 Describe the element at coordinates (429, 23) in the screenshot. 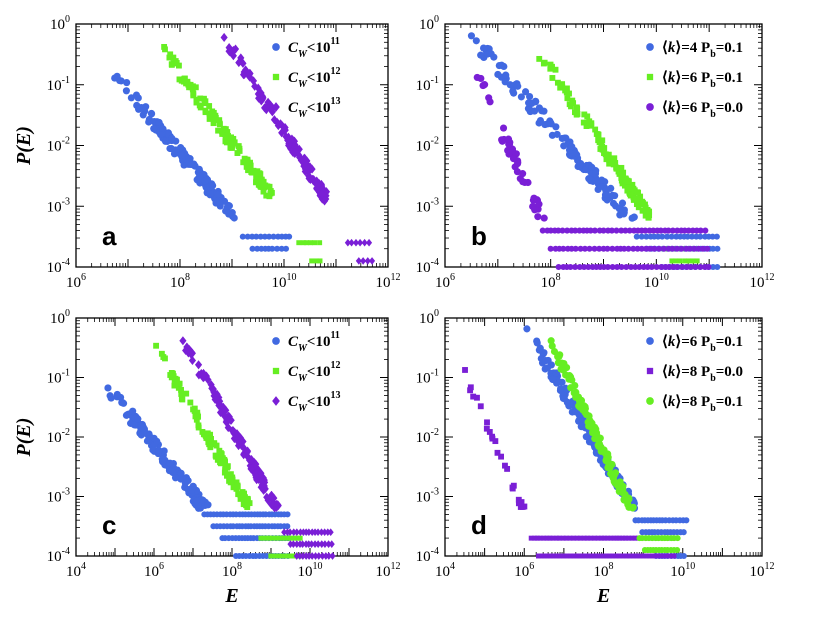

I see `y-tick-label: 10⁰` at that location.